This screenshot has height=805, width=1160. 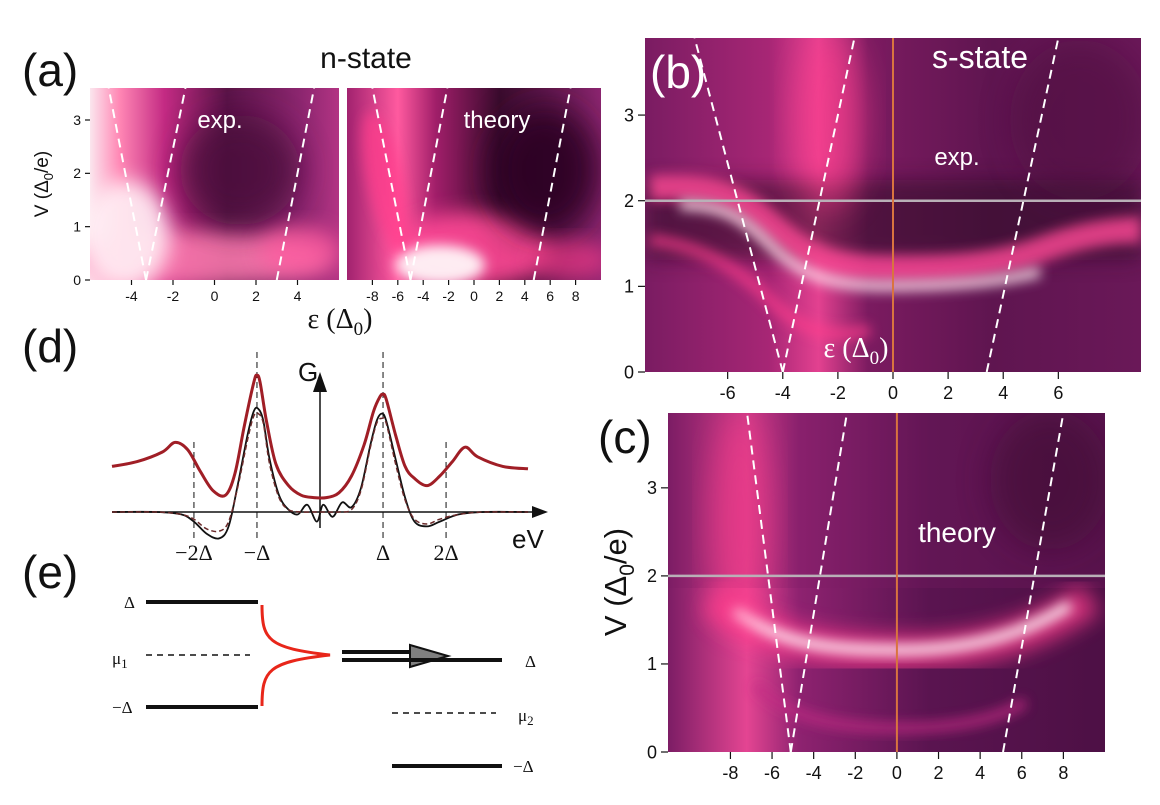 What do you see at coordinates (50, 572) in the screenshot?
I see `panel-e-label: (e)` at bounding box center [50, 572].